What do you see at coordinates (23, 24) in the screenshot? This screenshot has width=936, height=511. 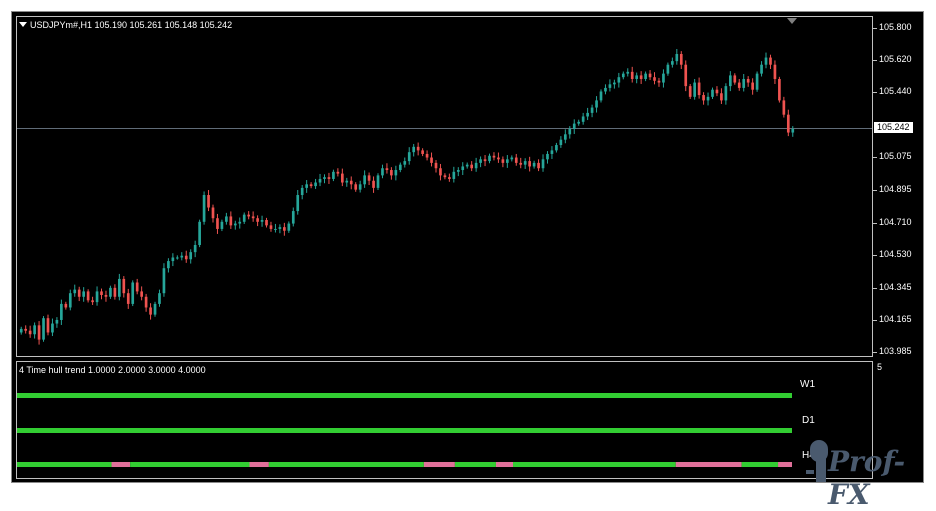 I see `dropdown-triangle-icon` at bounding box center [23, 24].